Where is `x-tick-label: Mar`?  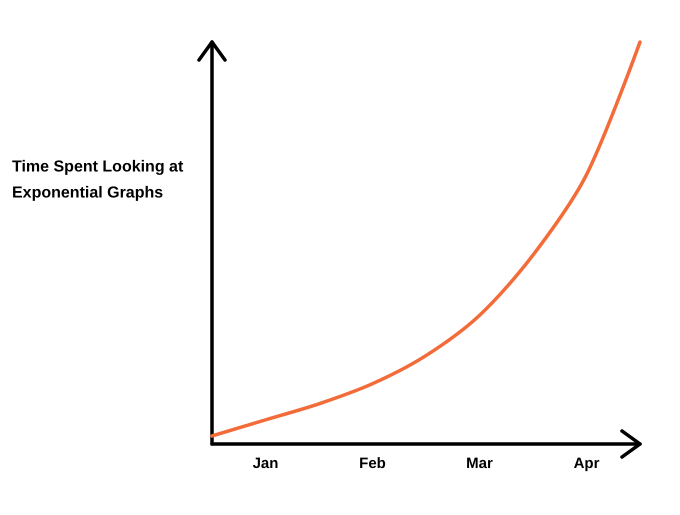 x-tick-label: Mar is located at coordinates (479, 463).